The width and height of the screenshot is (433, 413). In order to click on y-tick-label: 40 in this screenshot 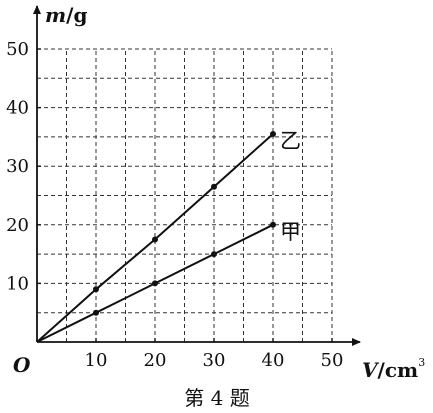, I will do `click(17, 108)`.